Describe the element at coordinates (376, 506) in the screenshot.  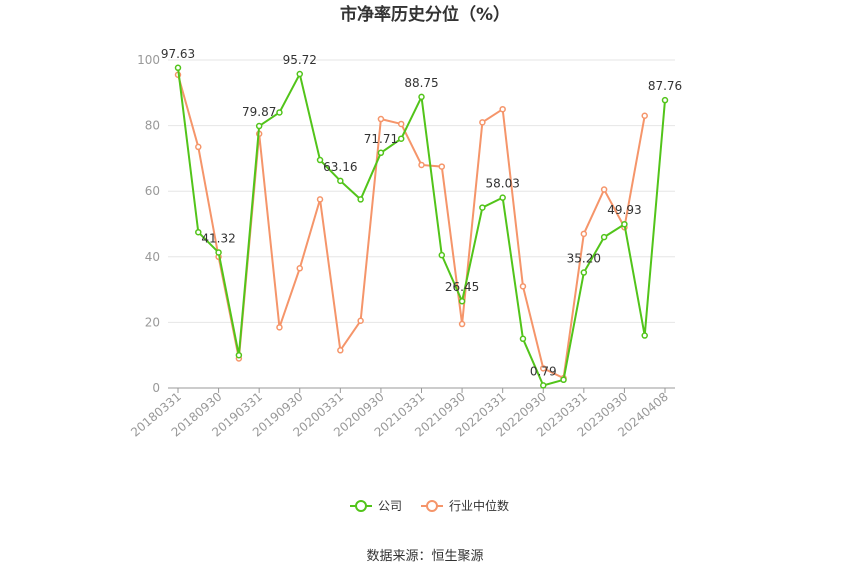
I see `legend-item: 公司` at that location.